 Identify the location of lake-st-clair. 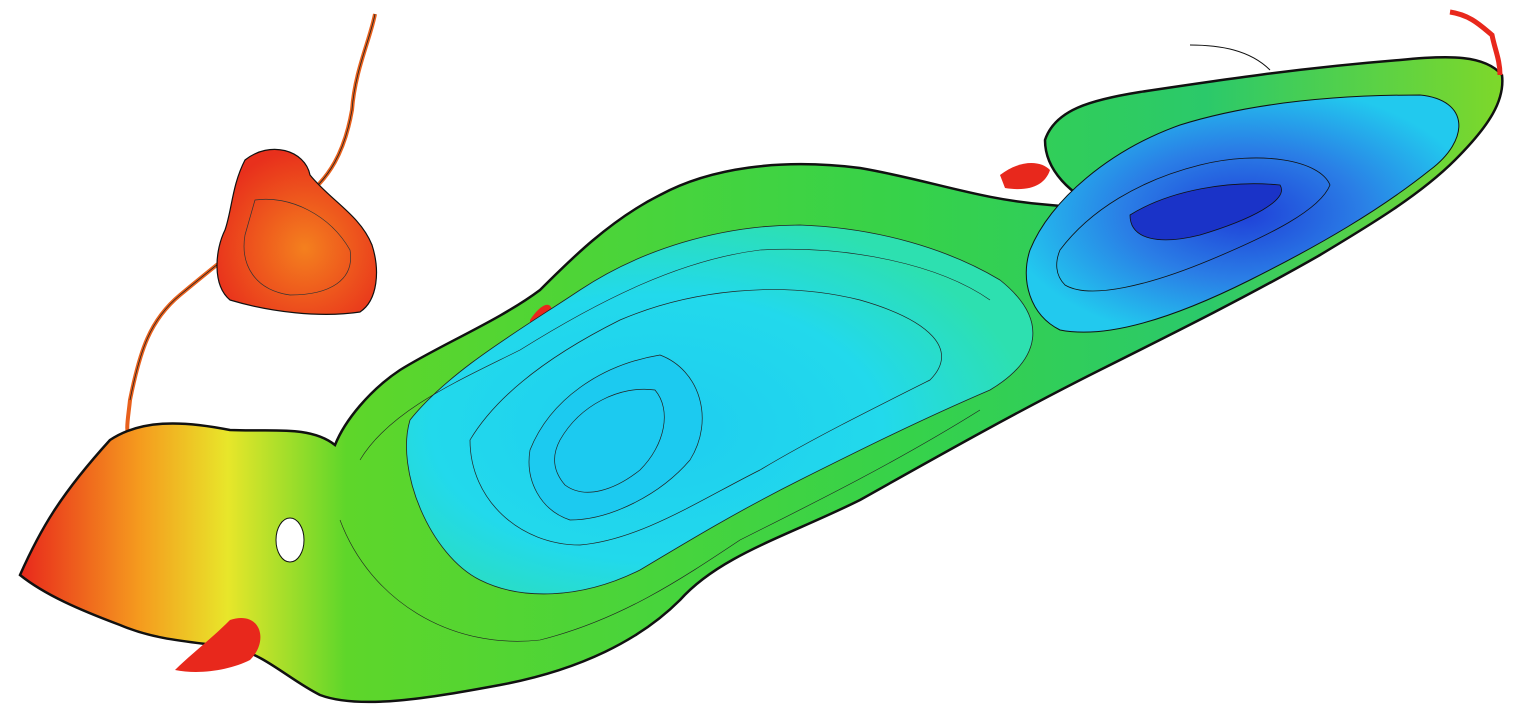
(297, 231).